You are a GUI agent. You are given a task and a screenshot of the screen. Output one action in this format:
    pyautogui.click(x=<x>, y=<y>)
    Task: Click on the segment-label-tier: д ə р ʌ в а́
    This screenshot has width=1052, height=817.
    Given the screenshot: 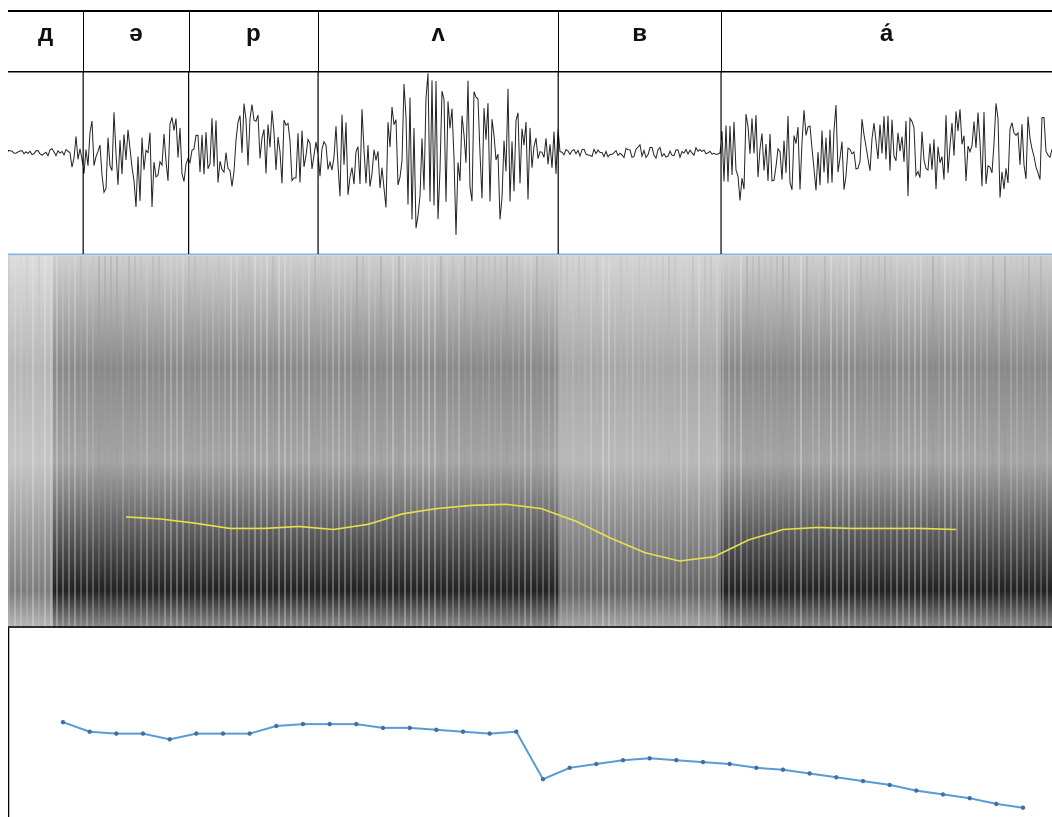 What is the action you would take?
    pyautogui.click(x=530, y=41)
    